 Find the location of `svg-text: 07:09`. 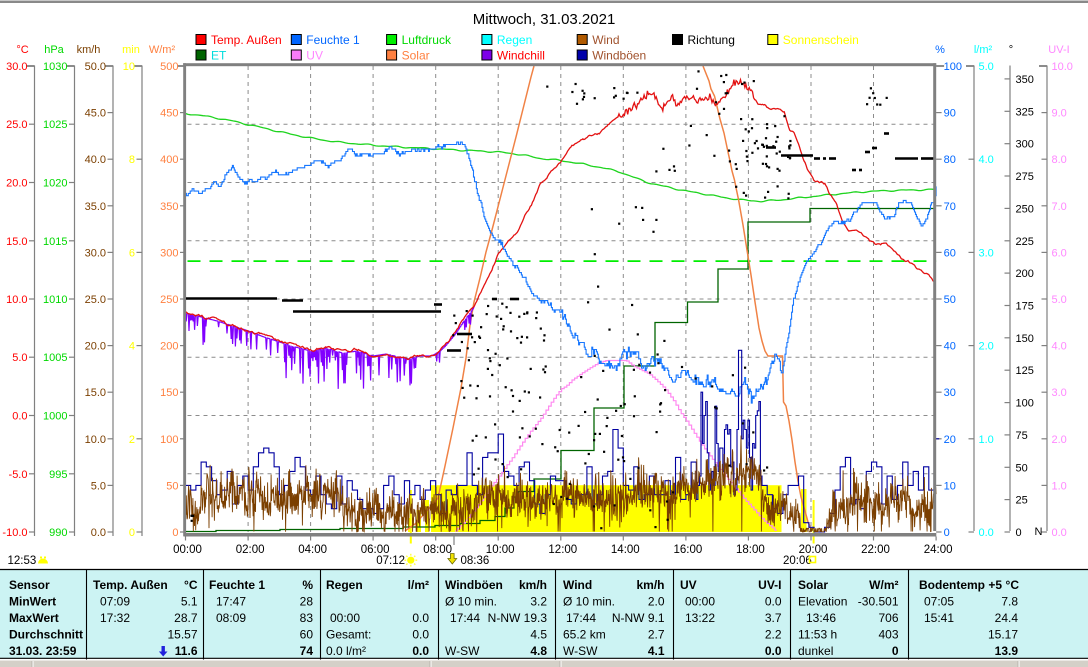

svg-text: 07:09 is located at coordinates (115, 602).